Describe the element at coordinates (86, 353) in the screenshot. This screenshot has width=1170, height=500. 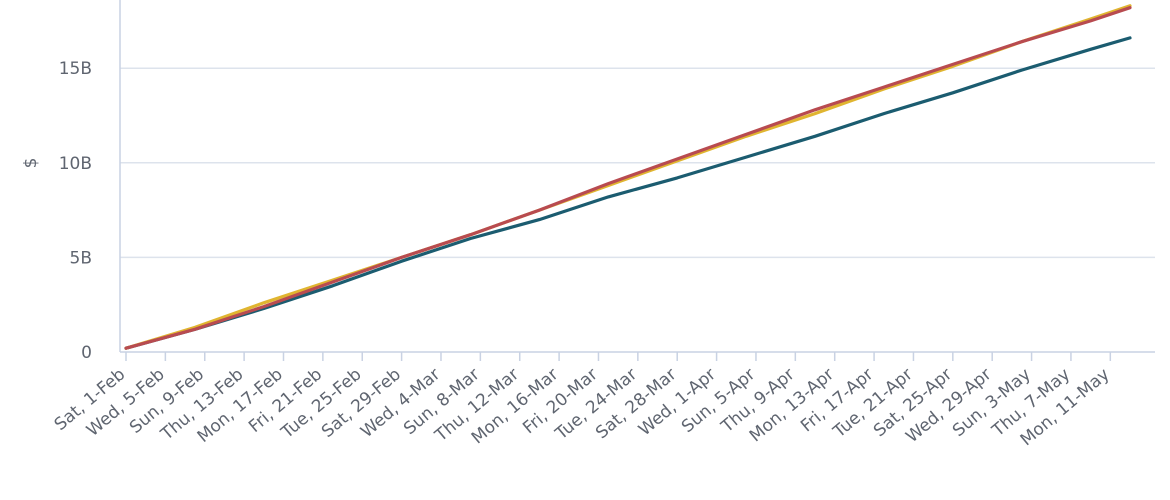
I see `y-tick-label: 0` at that location.